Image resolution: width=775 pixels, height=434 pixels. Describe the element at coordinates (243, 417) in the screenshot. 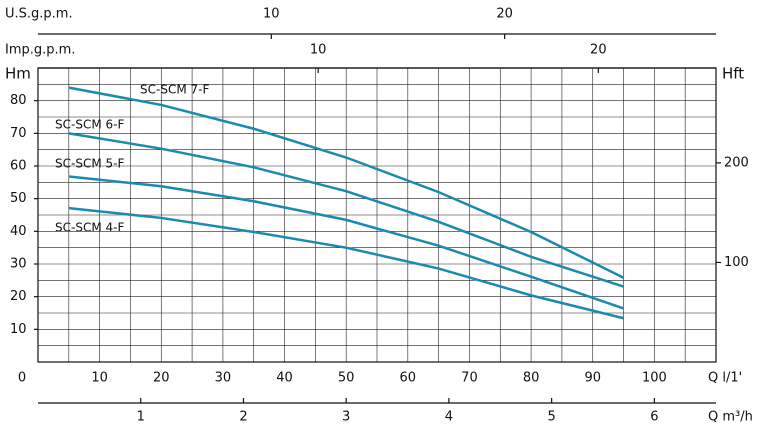

I see `axis-tick-label: 2` at that location.